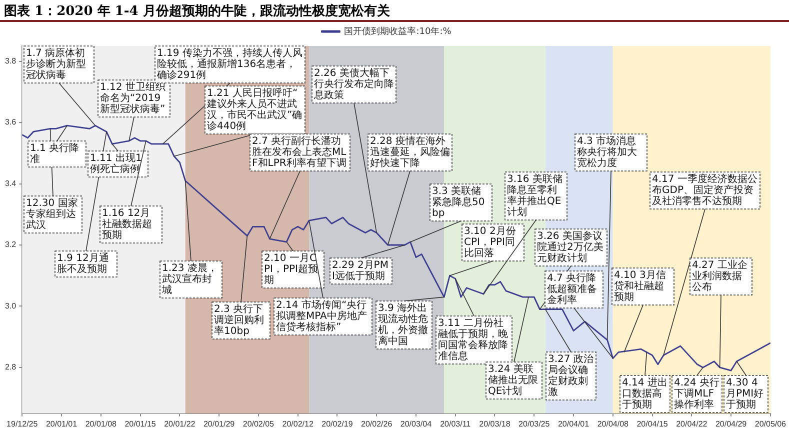 The width and height of the screenshot is (789, 434). What do you see at coordinates (403, 325) in the screenshot?
I see `annotation: 3.9 海外出现流动性危机，外资撤离中国` at bounding box center [403, 325].